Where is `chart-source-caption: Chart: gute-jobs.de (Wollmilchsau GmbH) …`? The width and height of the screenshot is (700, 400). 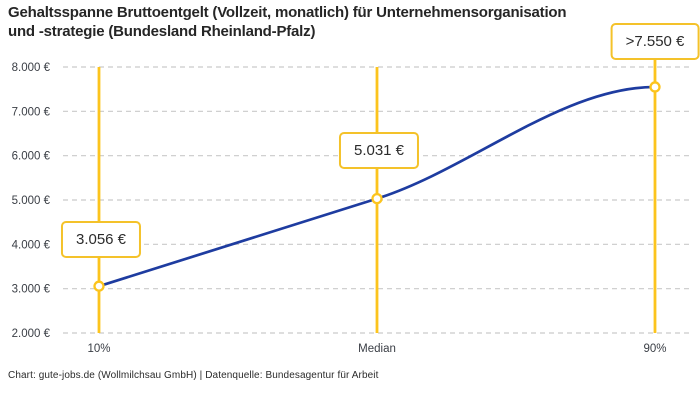
chart-source-caption: Chart: gute-jobs.de (Wollmilchsau GmbH) … is located at coordinates (193, 375).